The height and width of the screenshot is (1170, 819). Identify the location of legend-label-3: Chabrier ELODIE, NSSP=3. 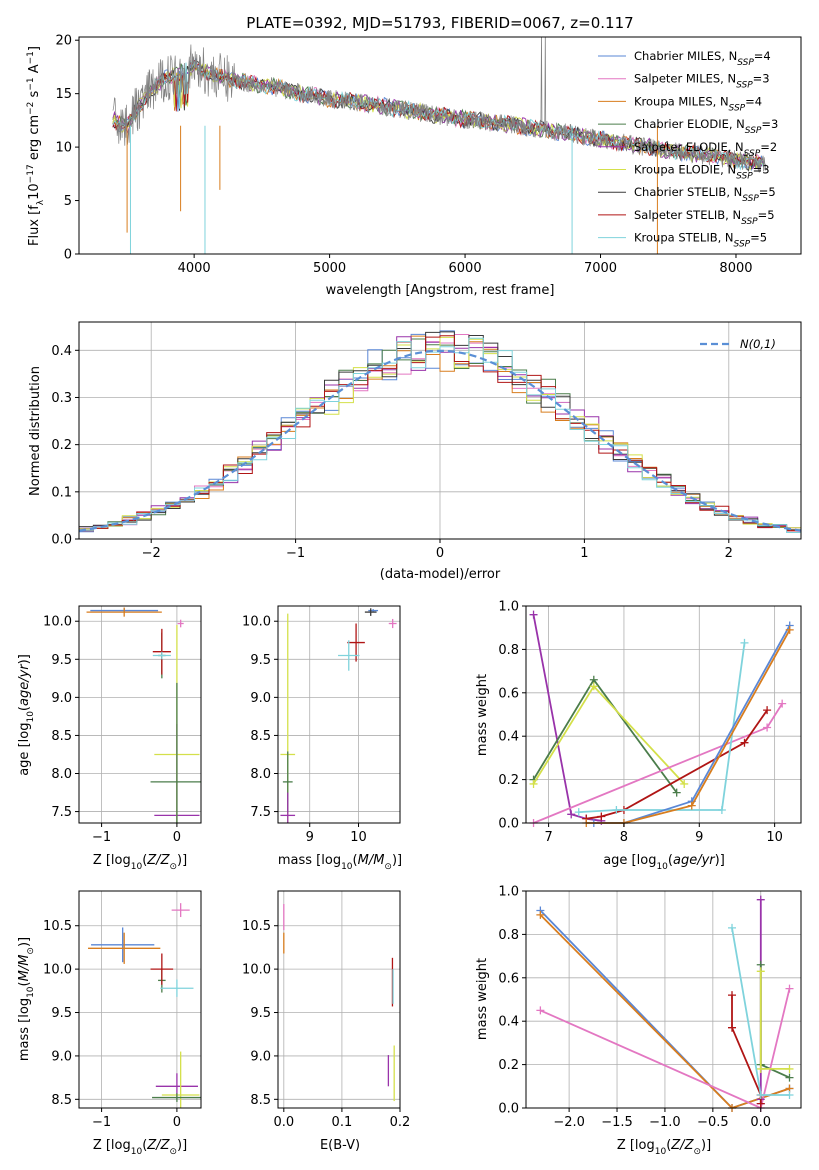
(706, 126).